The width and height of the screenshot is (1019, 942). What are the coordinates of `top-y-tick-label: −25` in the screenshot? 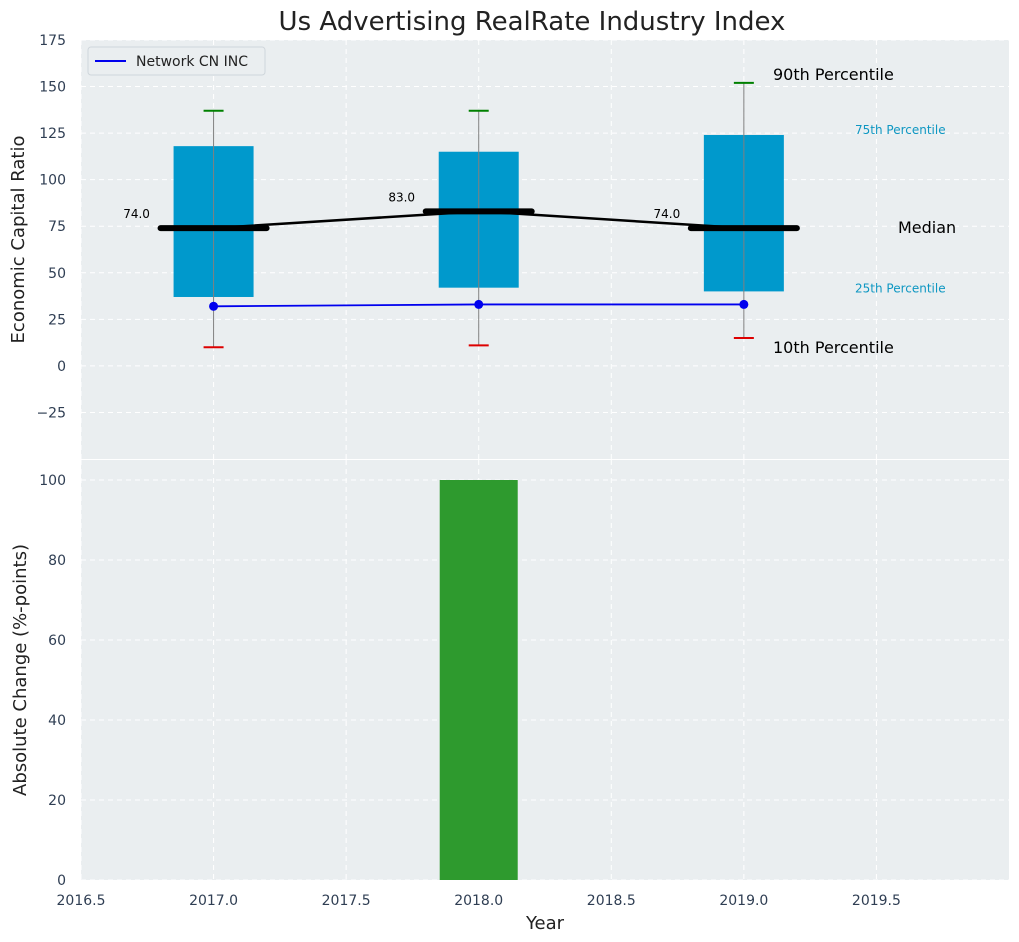 It's located at (51, 413).